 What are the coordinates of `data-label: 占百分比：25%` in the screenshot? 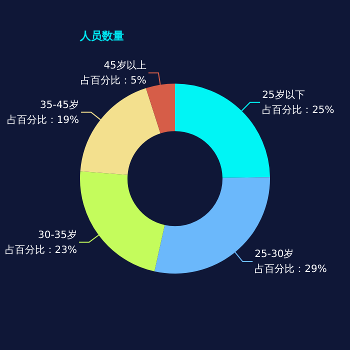 It's located at (298, 110).